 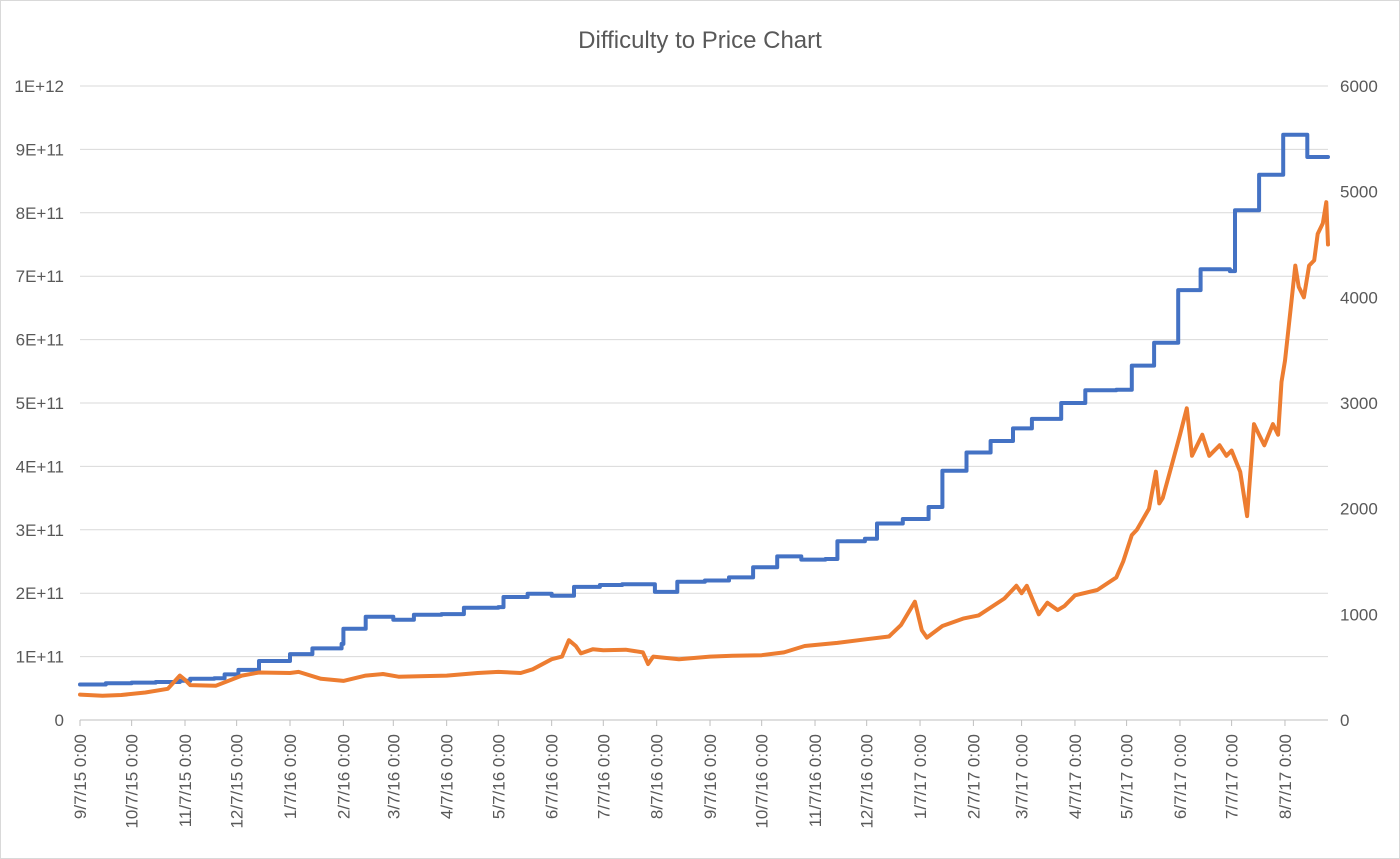 What do you see at coordinates (867, 781) in the screenshot?
I see `x-tick-label: 12/7/16 0:00` at bounding box center [867, 781].